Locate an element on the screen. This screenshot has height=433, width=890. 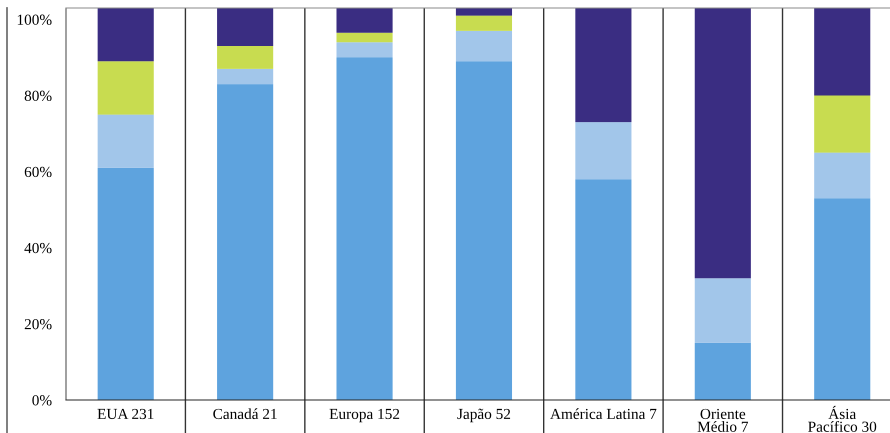
x-tick-label: Oriente Médio 7 is located at coordinates (723, 420).